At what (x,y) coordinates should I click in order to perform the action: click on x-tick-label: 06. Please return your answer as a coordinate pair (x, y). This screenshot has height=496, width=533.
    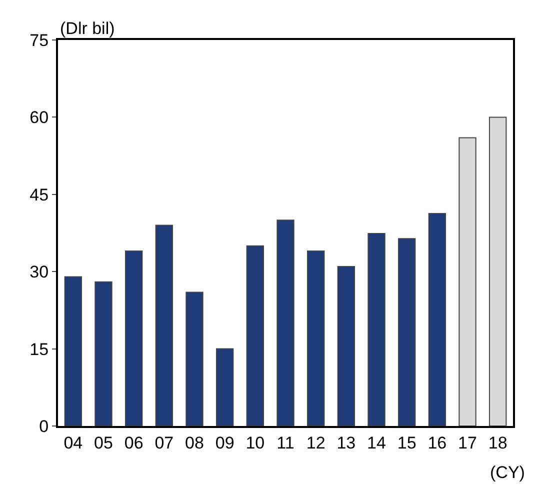
    Looking at the image, I should click on (134, 442).